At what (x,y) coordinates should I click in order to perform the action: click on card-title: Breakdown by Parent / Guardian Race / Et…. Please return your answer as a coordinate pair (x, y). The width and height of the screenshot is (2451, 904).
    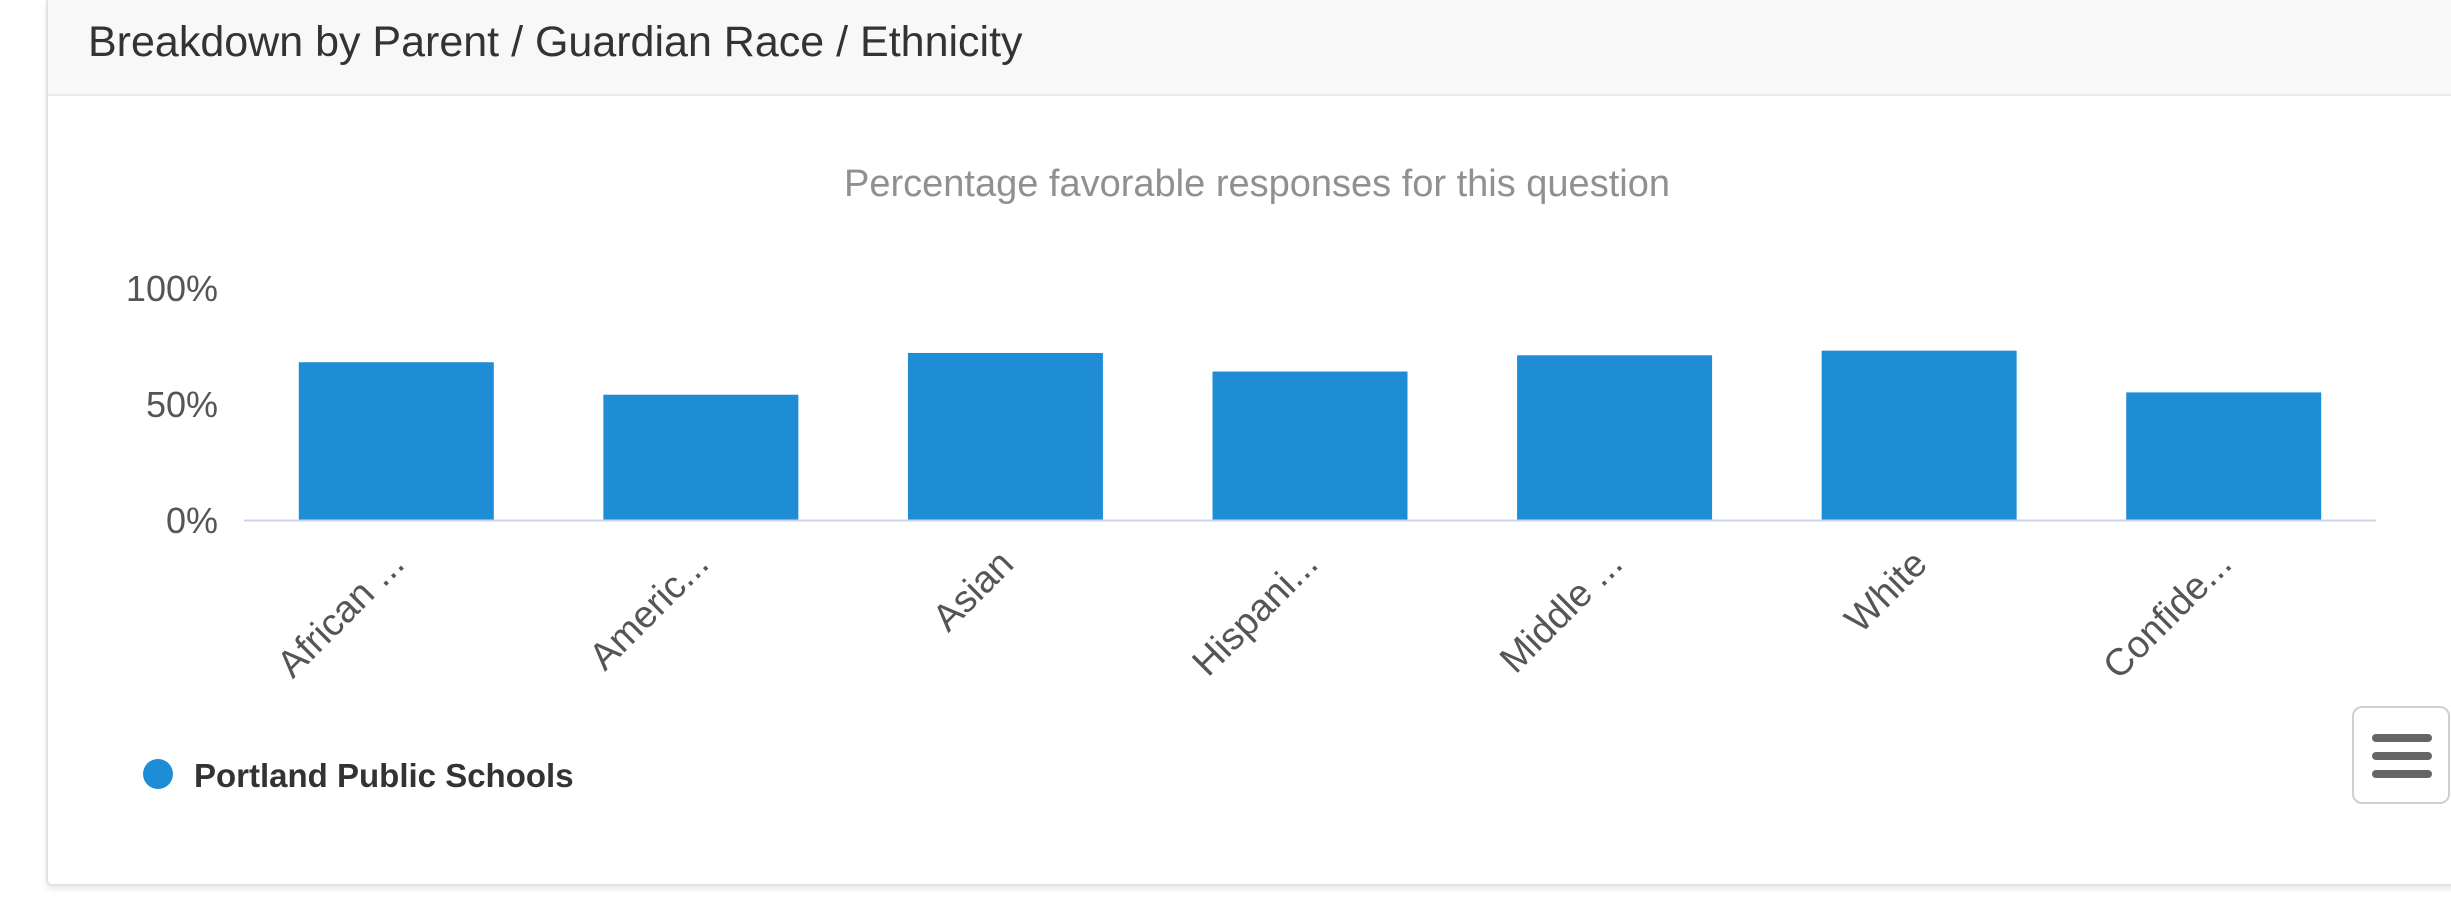
    Looking at the image, I should click on (555, 42).